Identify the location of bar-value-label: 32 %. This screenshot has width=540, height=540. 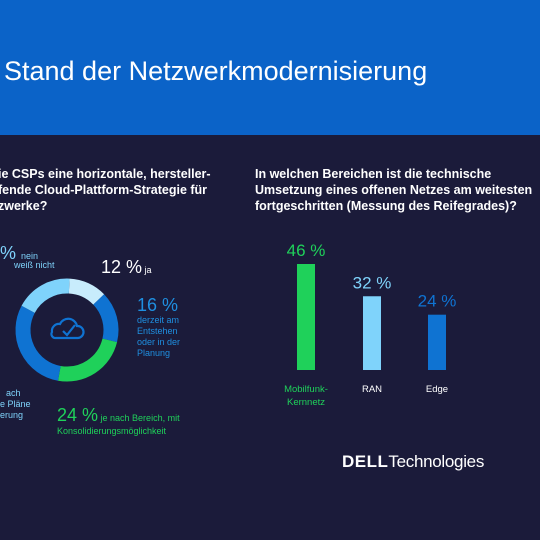
(372, 282).